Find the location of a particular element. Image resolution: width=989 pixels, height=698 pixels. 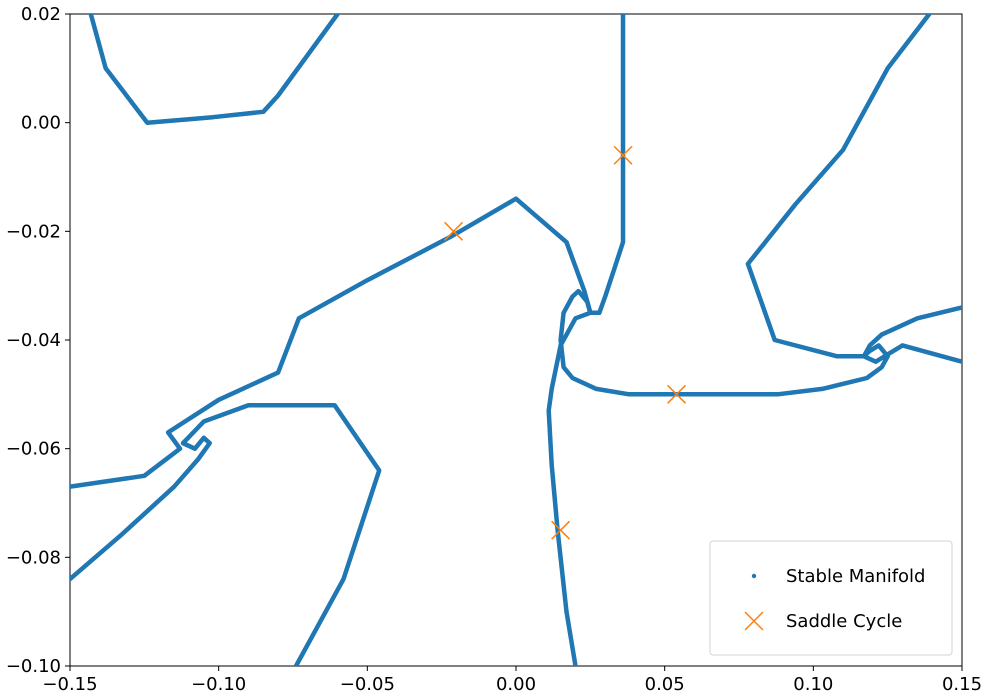

marker-layer is located at coordinates (565, 342).